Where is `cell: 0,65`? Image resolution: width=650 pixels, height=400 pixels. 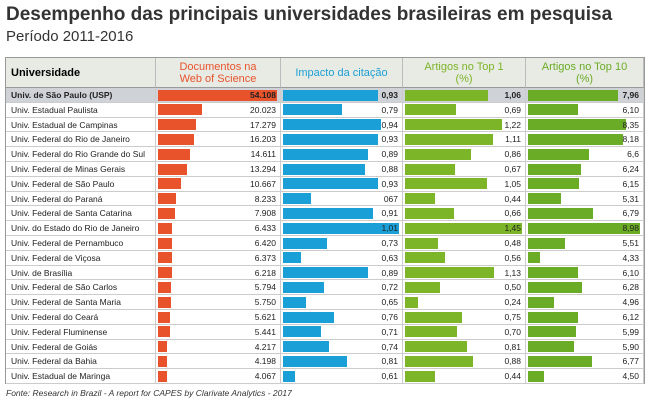
cell: 0,65 is located at coordinates (342, 302).